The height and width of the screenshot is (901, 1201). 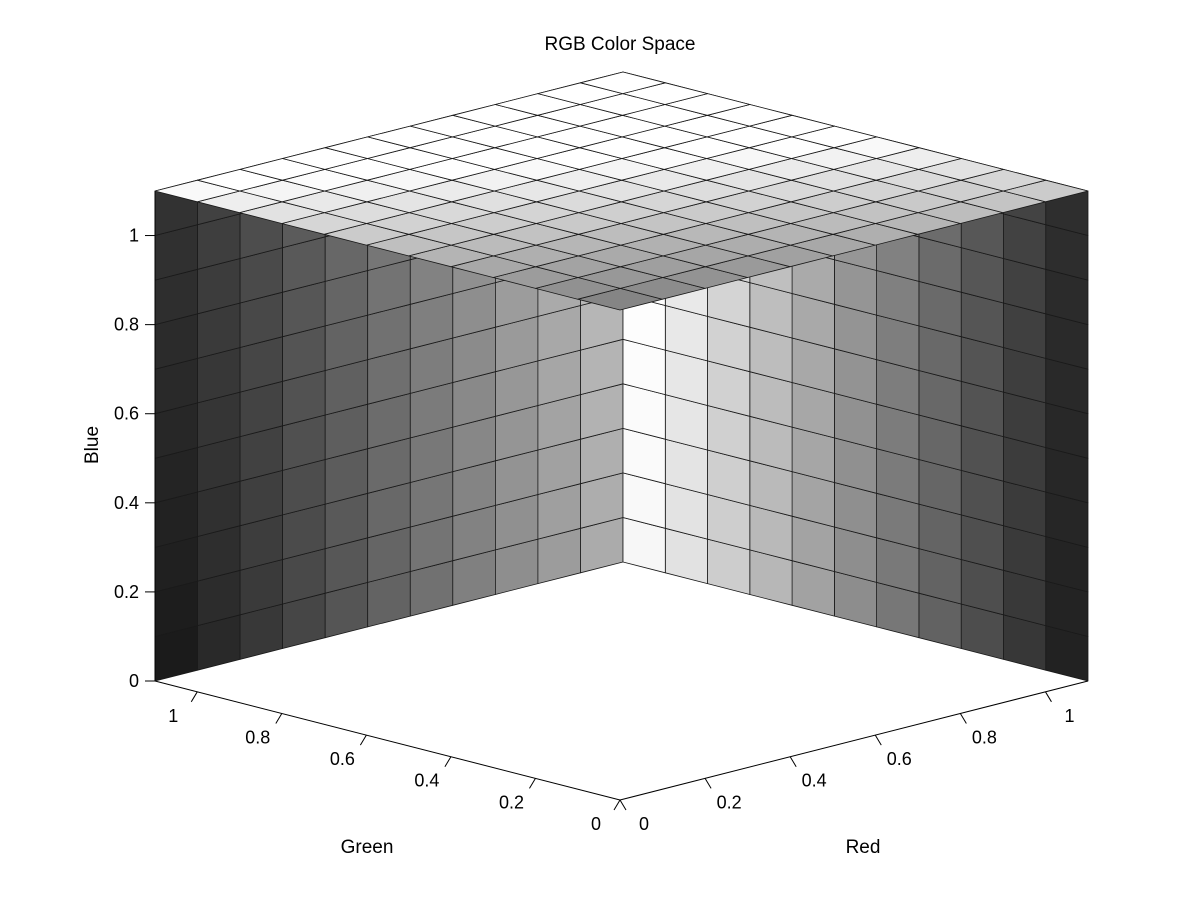 What do you see at coordinates (854, 740) in the screenshot?
I see `x-axis-line` at bounding box center [854, 740].